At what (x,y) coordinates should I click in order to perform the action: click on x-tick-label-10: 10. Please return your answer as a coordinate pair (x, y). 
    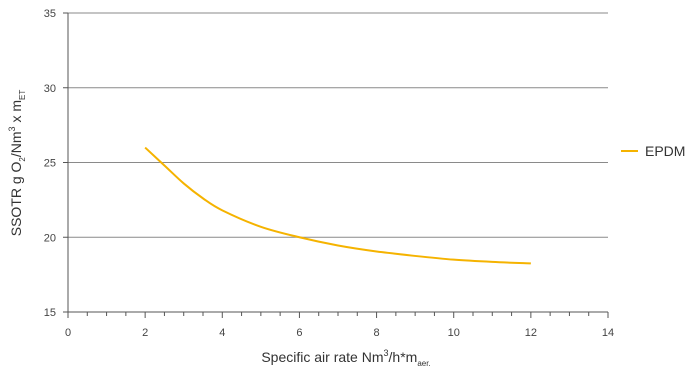
    Looking at the image, I should click on (454, 333).